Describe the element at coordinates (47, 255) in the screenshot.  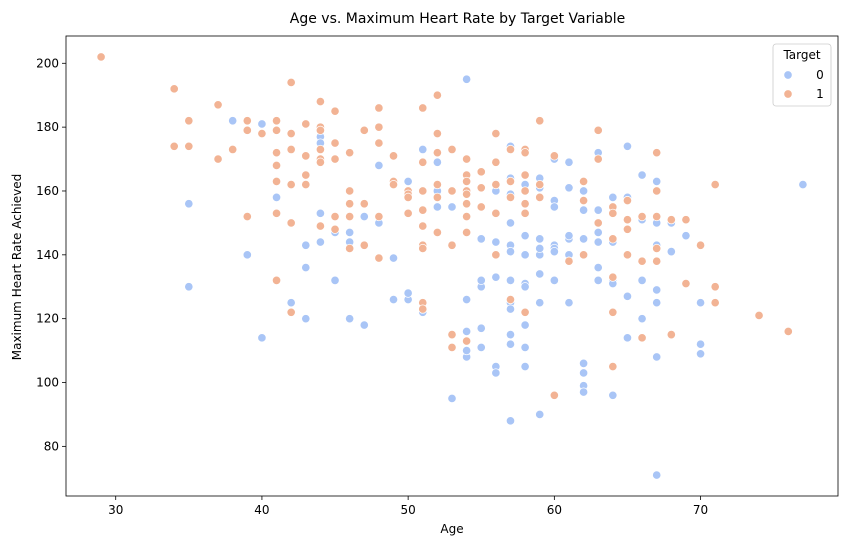
I see `y-tick-label: 140` at that location.